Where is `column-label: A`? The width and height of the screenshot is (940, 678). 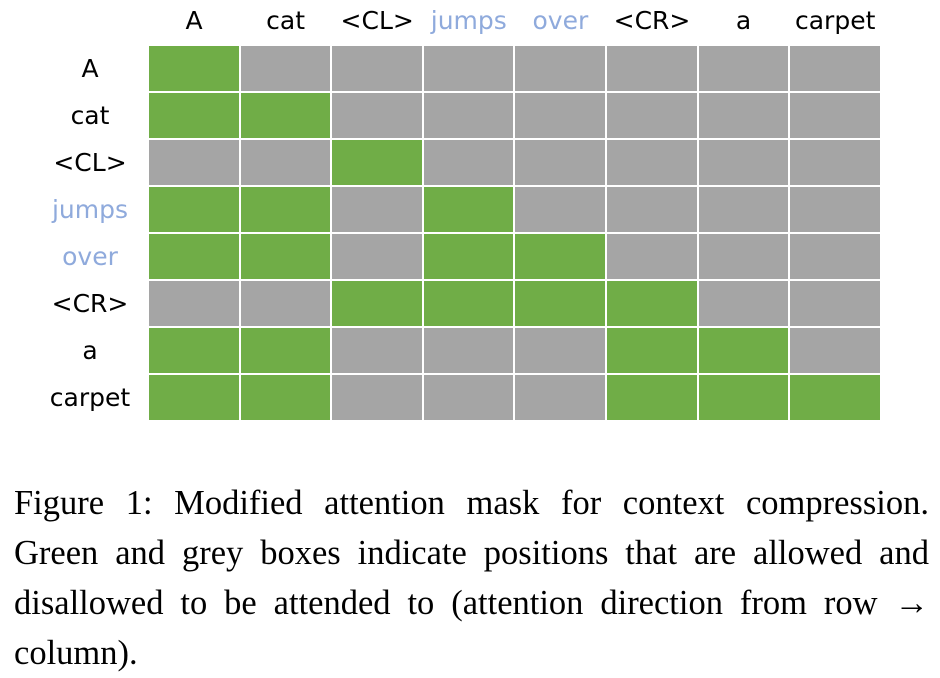
column-label: A is located at coordinates (194, 20).